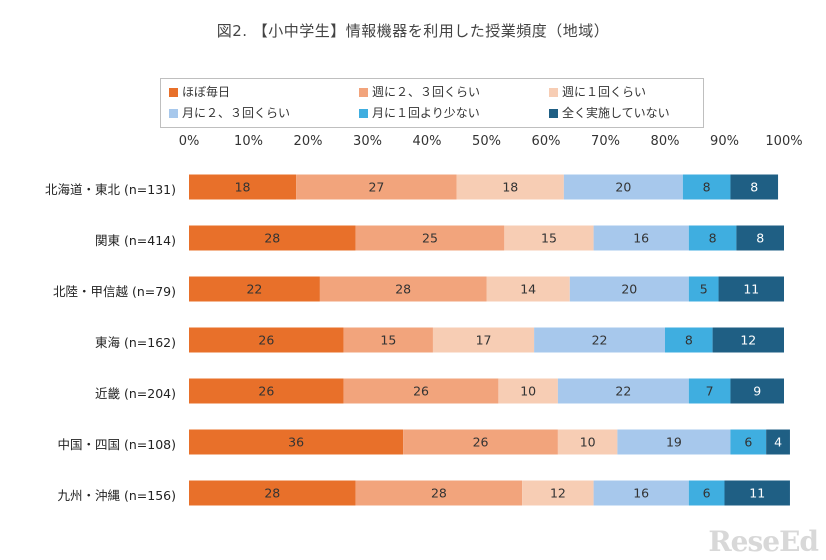 The image size is (826, 560). I want to click on data-label: 25, so click(430, 238).